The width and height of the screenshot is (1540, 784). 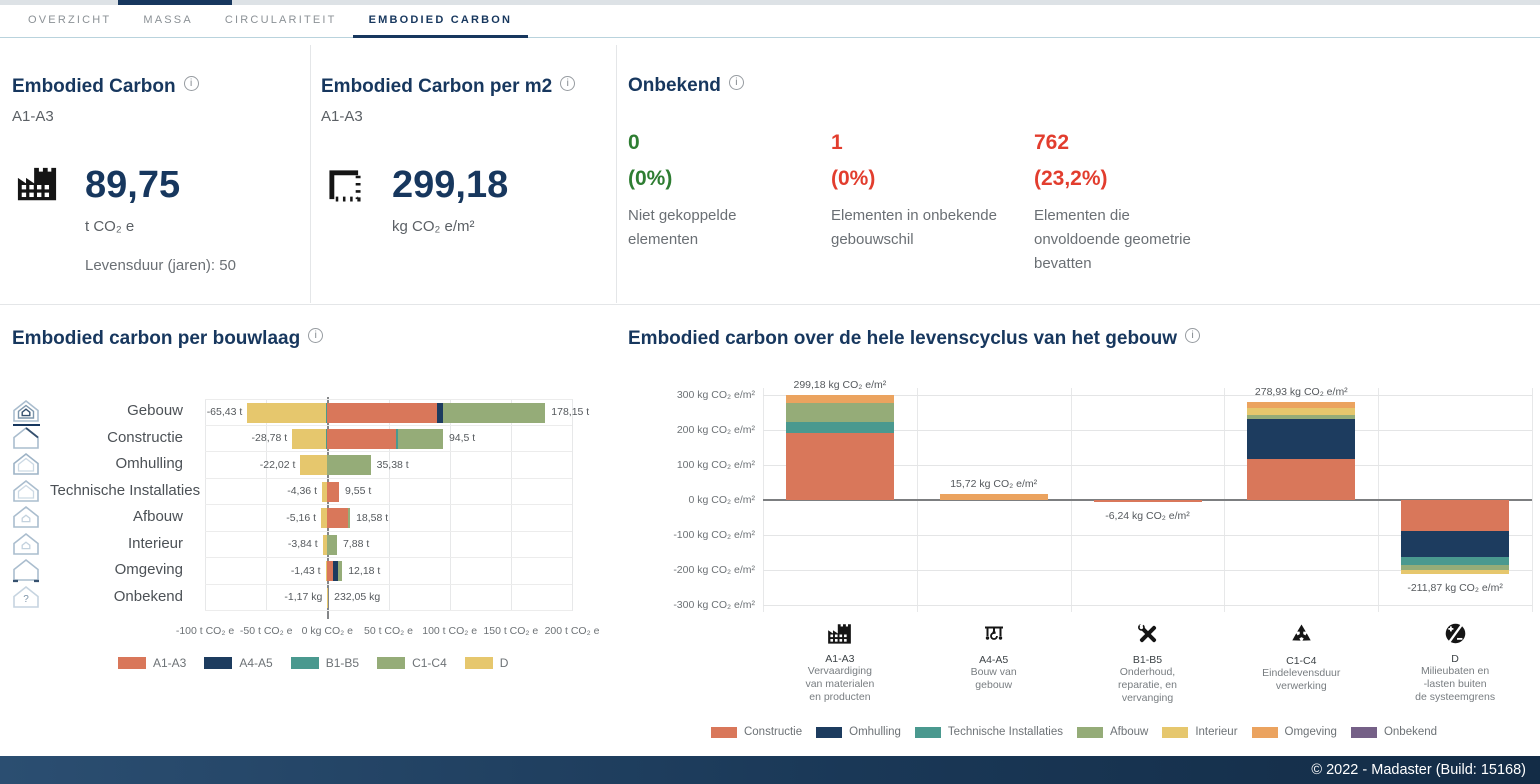 What do you see at coordinates (291, 492) in the screenshot?
I see `bouwlaag-row-technische-installaties: Technische Installaties -4,36 t 9,55 t` at bounding box center [291, 492].